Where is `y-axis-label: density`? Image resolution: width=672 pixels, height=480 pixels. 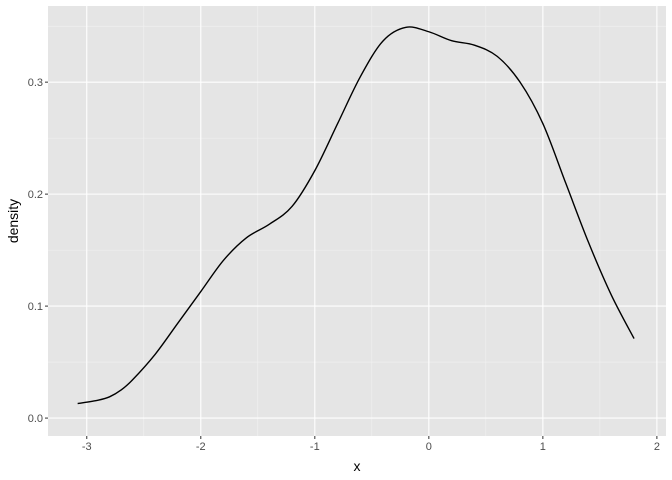
y-axis-label: density is located at coordinates (13, 221).